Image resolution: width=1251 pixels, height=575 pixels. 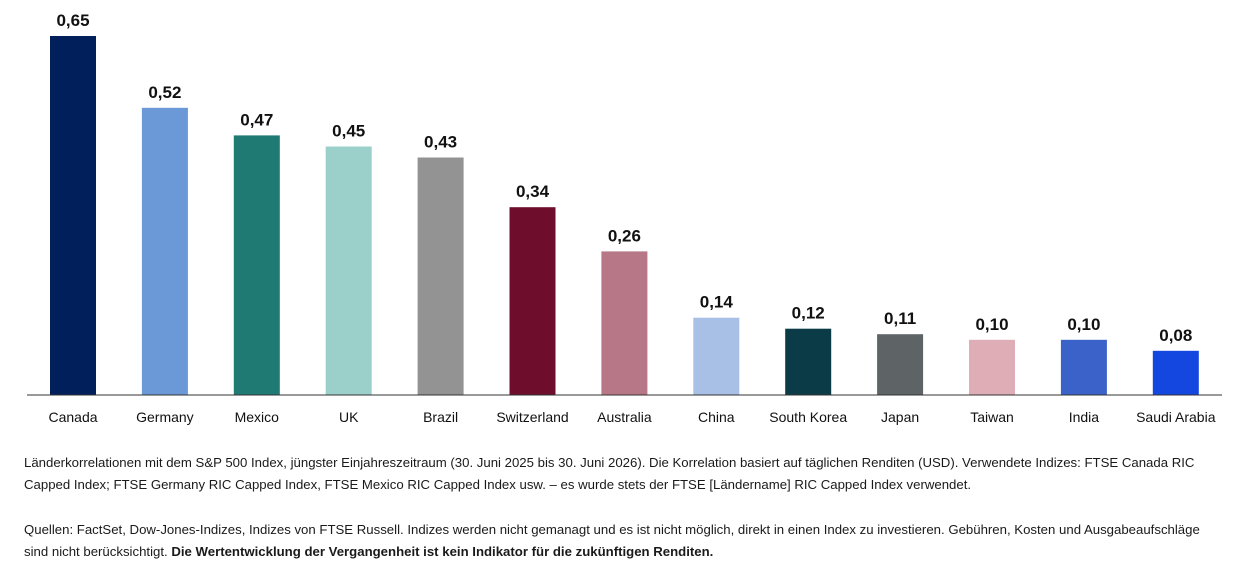 I want to click on value-label-mexico: 0,47, so click(x=256, y=119).